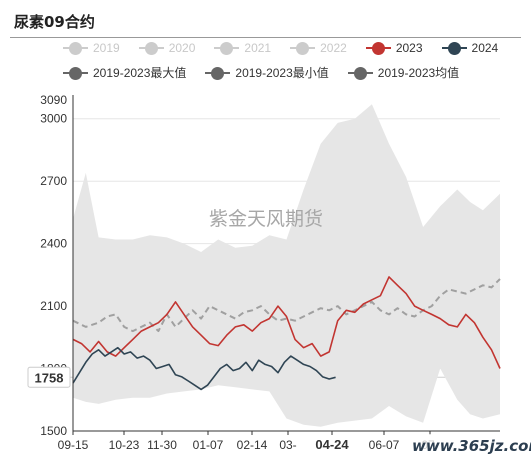 The image size is (531, 460). I want to click on x-tick-label: 06-07, so click(384, 445).